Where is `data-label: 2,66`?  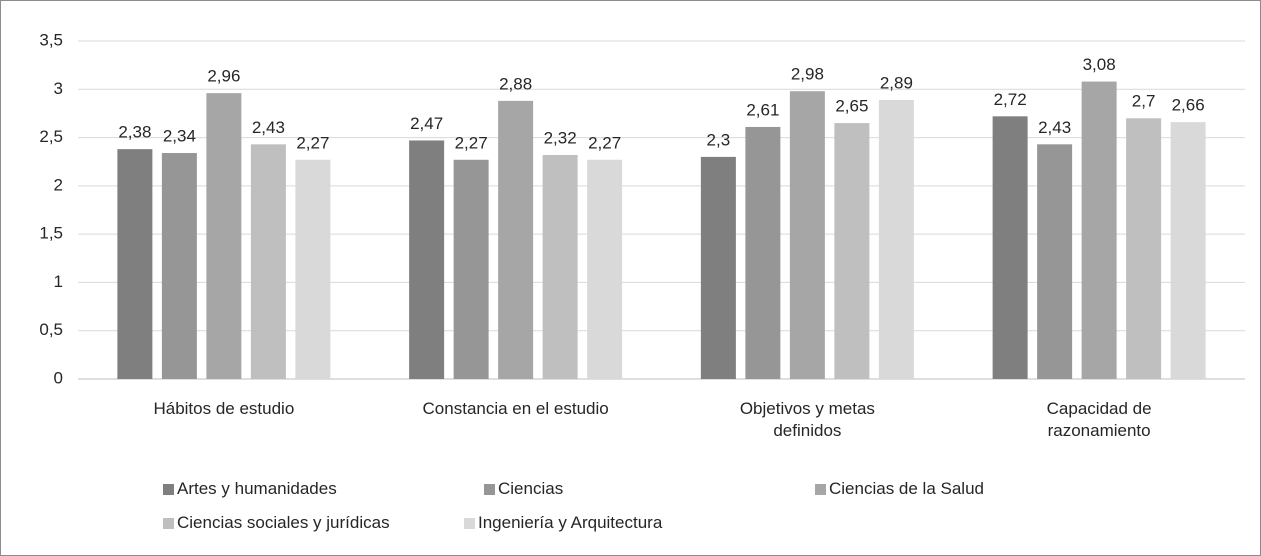 data-label: 2,66 is located at coordinates (1188, 105).